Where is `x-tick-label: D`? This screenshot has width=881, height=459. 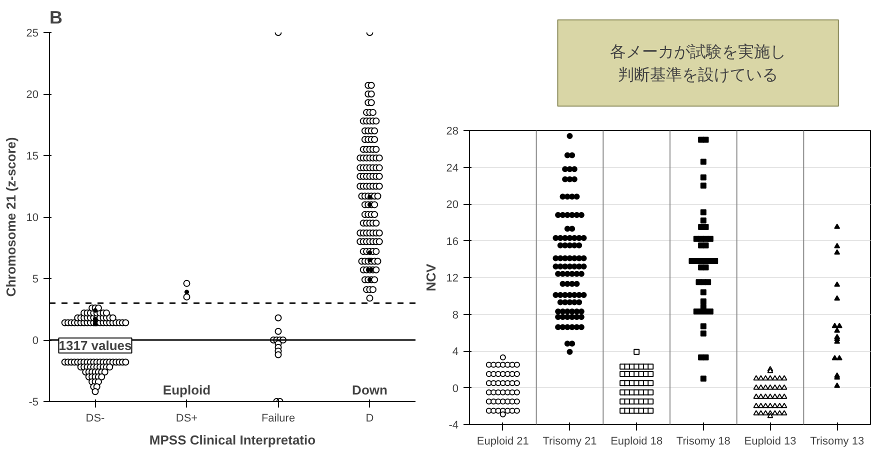
x-tick-label: D is located at coordinates (370, 418).